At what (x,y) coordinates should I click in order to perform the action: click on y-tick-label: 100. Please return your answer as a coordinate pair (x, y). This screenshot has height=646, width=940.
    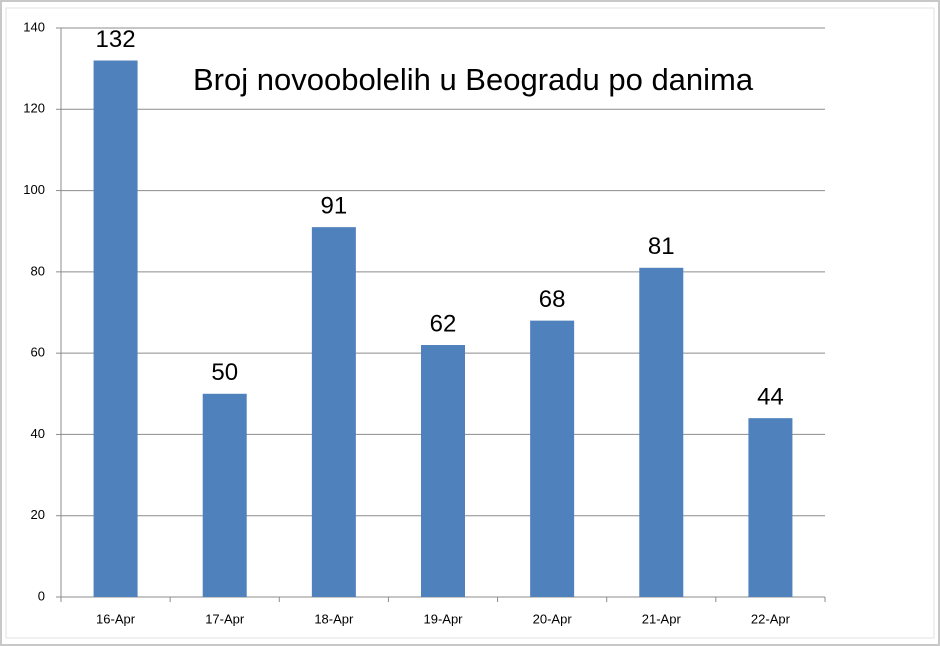
    Looking at the image, I should click on (34, 189).